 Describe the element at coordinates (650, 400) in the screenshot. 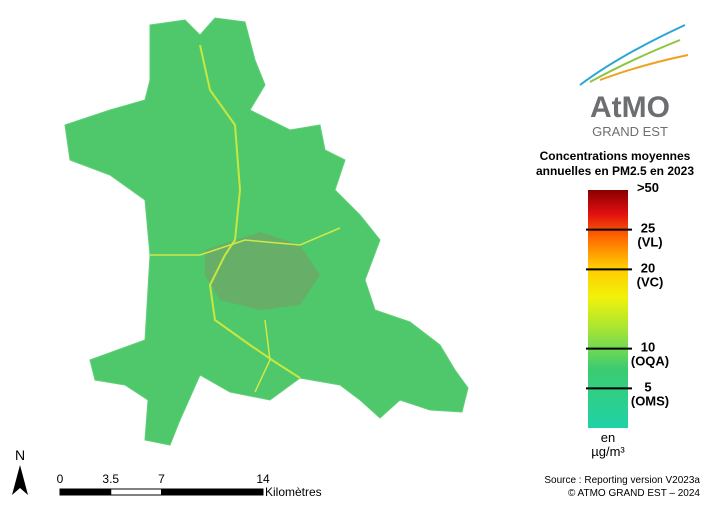

I see `legend-tick-code: (OMS)` at that location.